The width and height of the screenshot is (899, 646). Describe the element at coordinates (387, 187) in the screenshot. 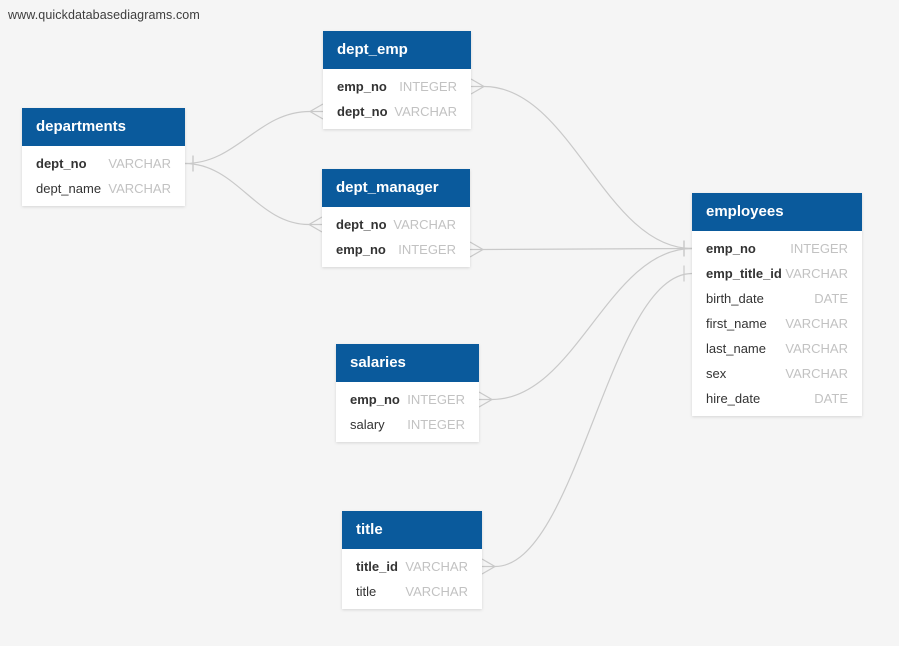

I see `table-title: dept_manager` at that location.